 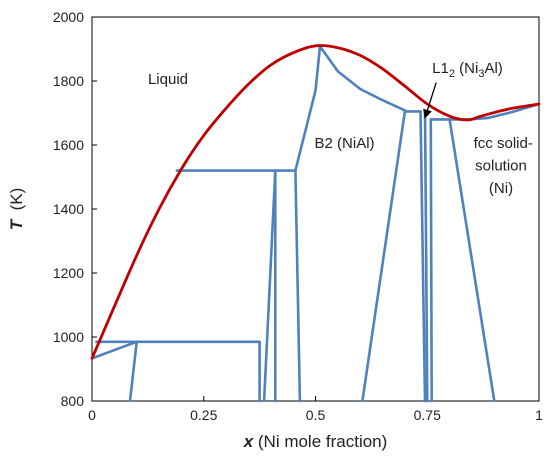 What do you see at coordinates (452, 74) in the screenshot?
I see `l12-subscript: 2` at bounding box center [452, 74].